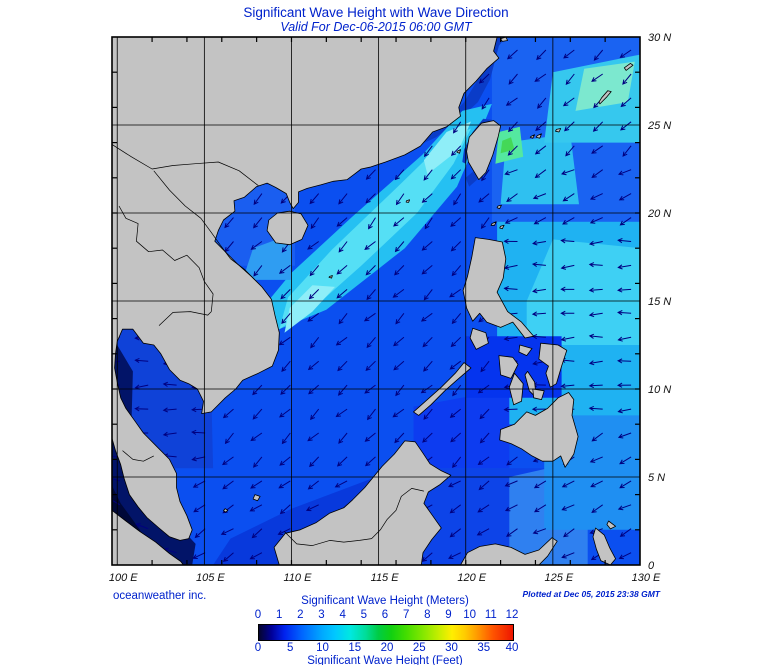  I want to click on lat-label: 30 N, so click(659, 38).